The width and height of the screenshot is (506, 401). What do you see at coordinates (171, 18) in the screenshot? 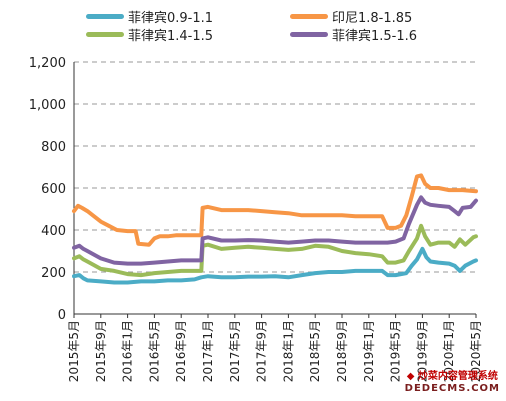
I see `legend-label-1: 菲律宾0.9-1.1` at bounding box center [171, 18].